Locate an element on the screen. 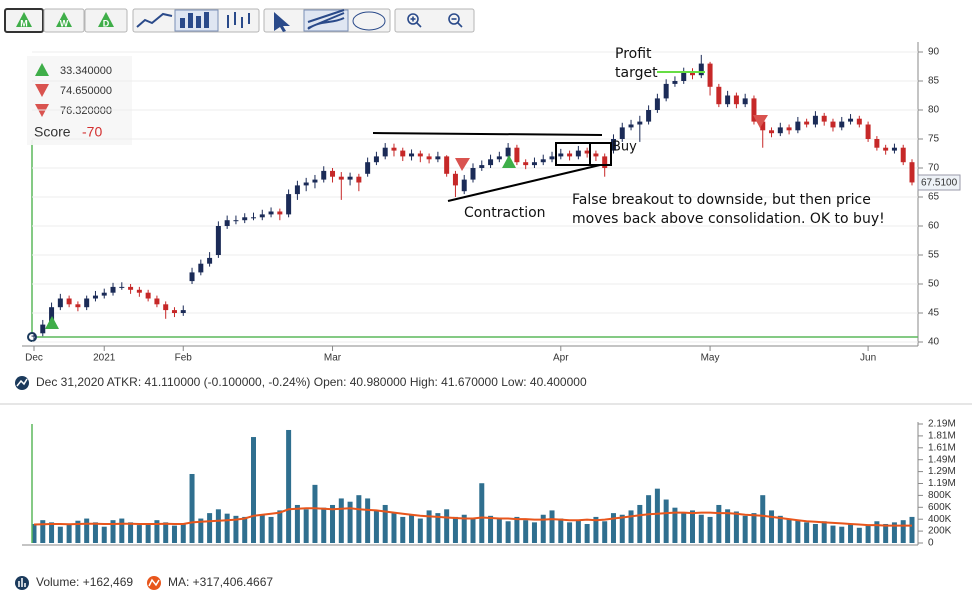 The height and width of the screenshot is (605, 972). button-group is located at coordinates (434, 20).